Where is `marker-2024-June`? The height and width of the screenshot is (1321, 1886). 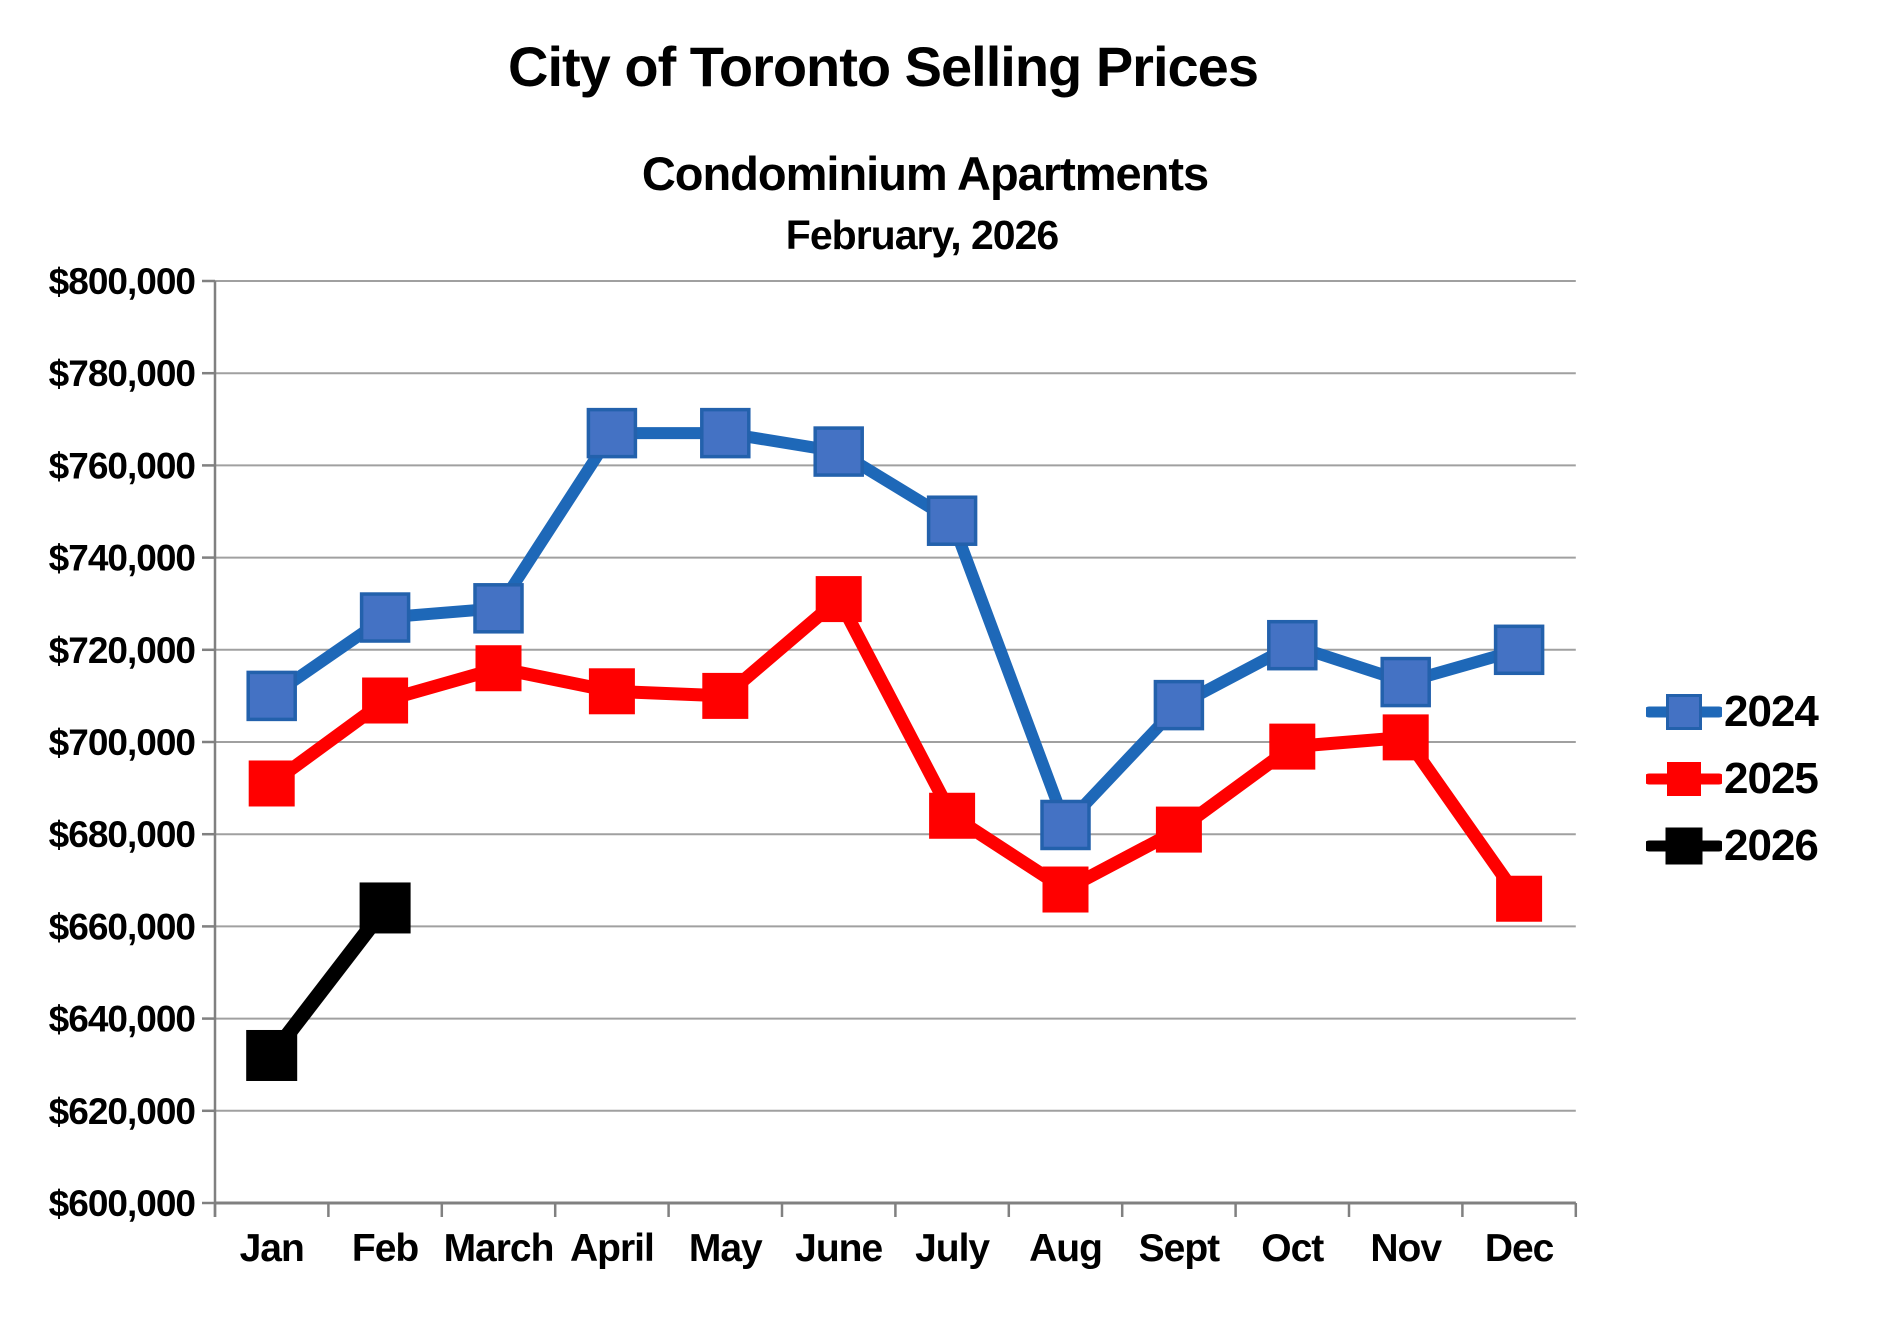 marker-2024-June is located at coordinates (838, 451).